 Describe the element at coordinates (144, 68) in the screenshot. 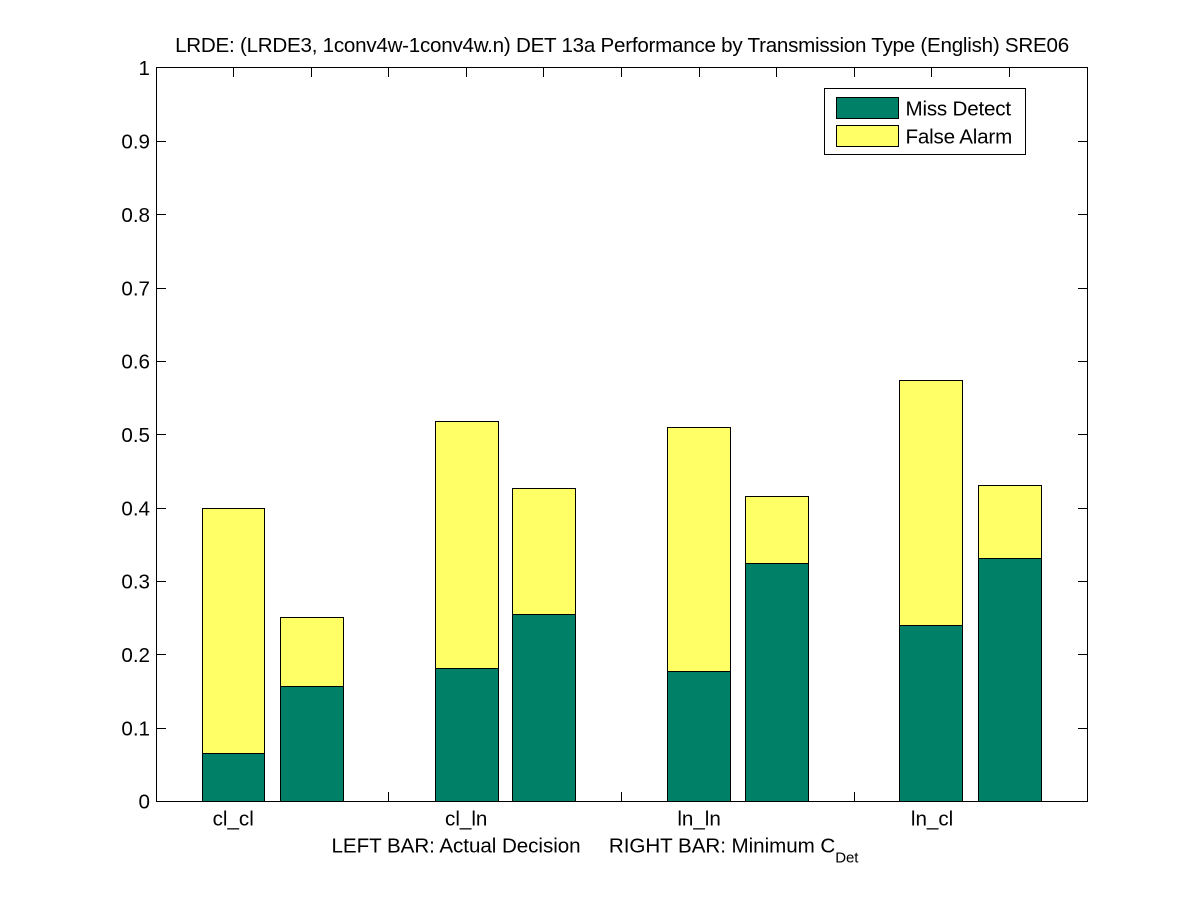

I see `svg-text: 1` at that location.